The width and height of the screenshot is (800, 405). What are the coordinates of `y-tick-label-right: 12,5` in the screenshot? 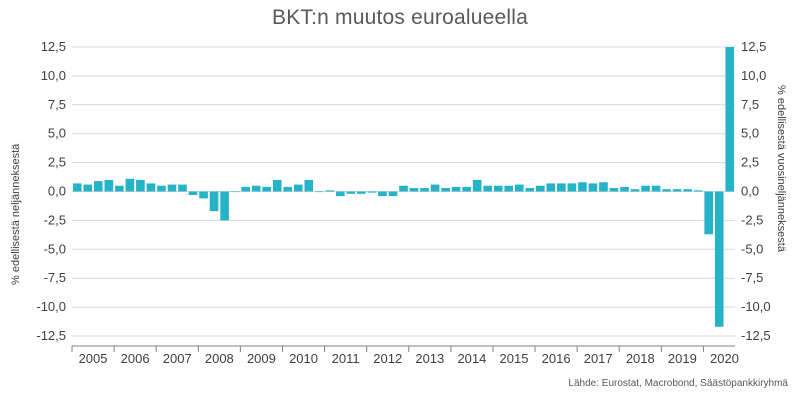 It's located at (753, 46).